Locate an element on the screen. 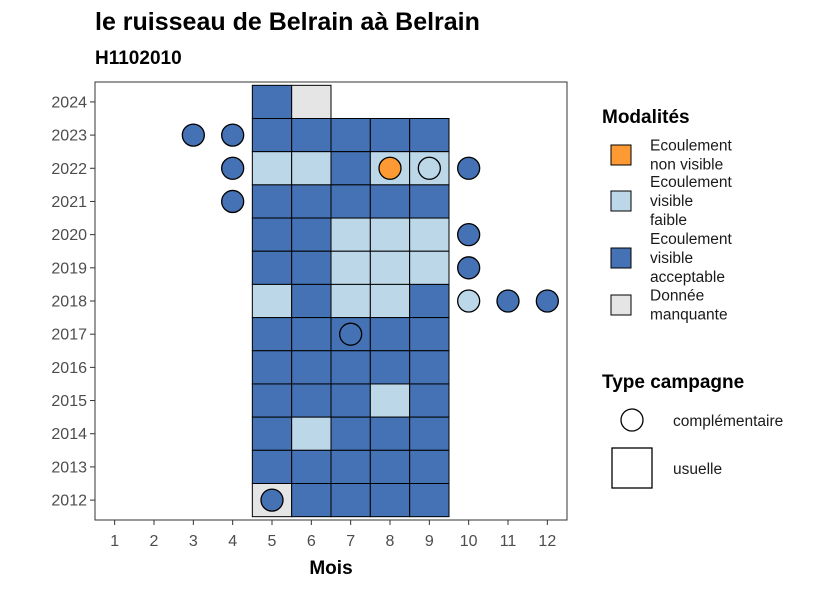 The height and width of the screenshot is (590, 826). chart-title: le ruisseau de Belrain aà Belrain is located at coordinates (287, 22).